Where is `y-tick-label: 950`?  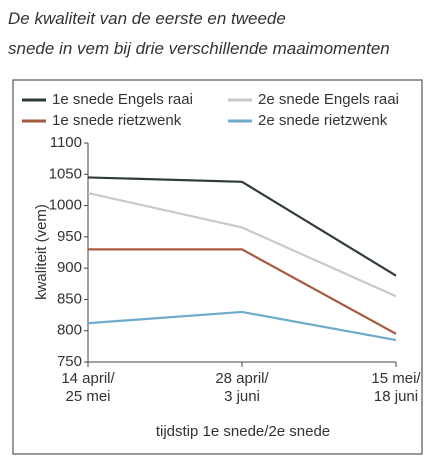
y-tick-label: 950 is located at coordinates (69, 236).